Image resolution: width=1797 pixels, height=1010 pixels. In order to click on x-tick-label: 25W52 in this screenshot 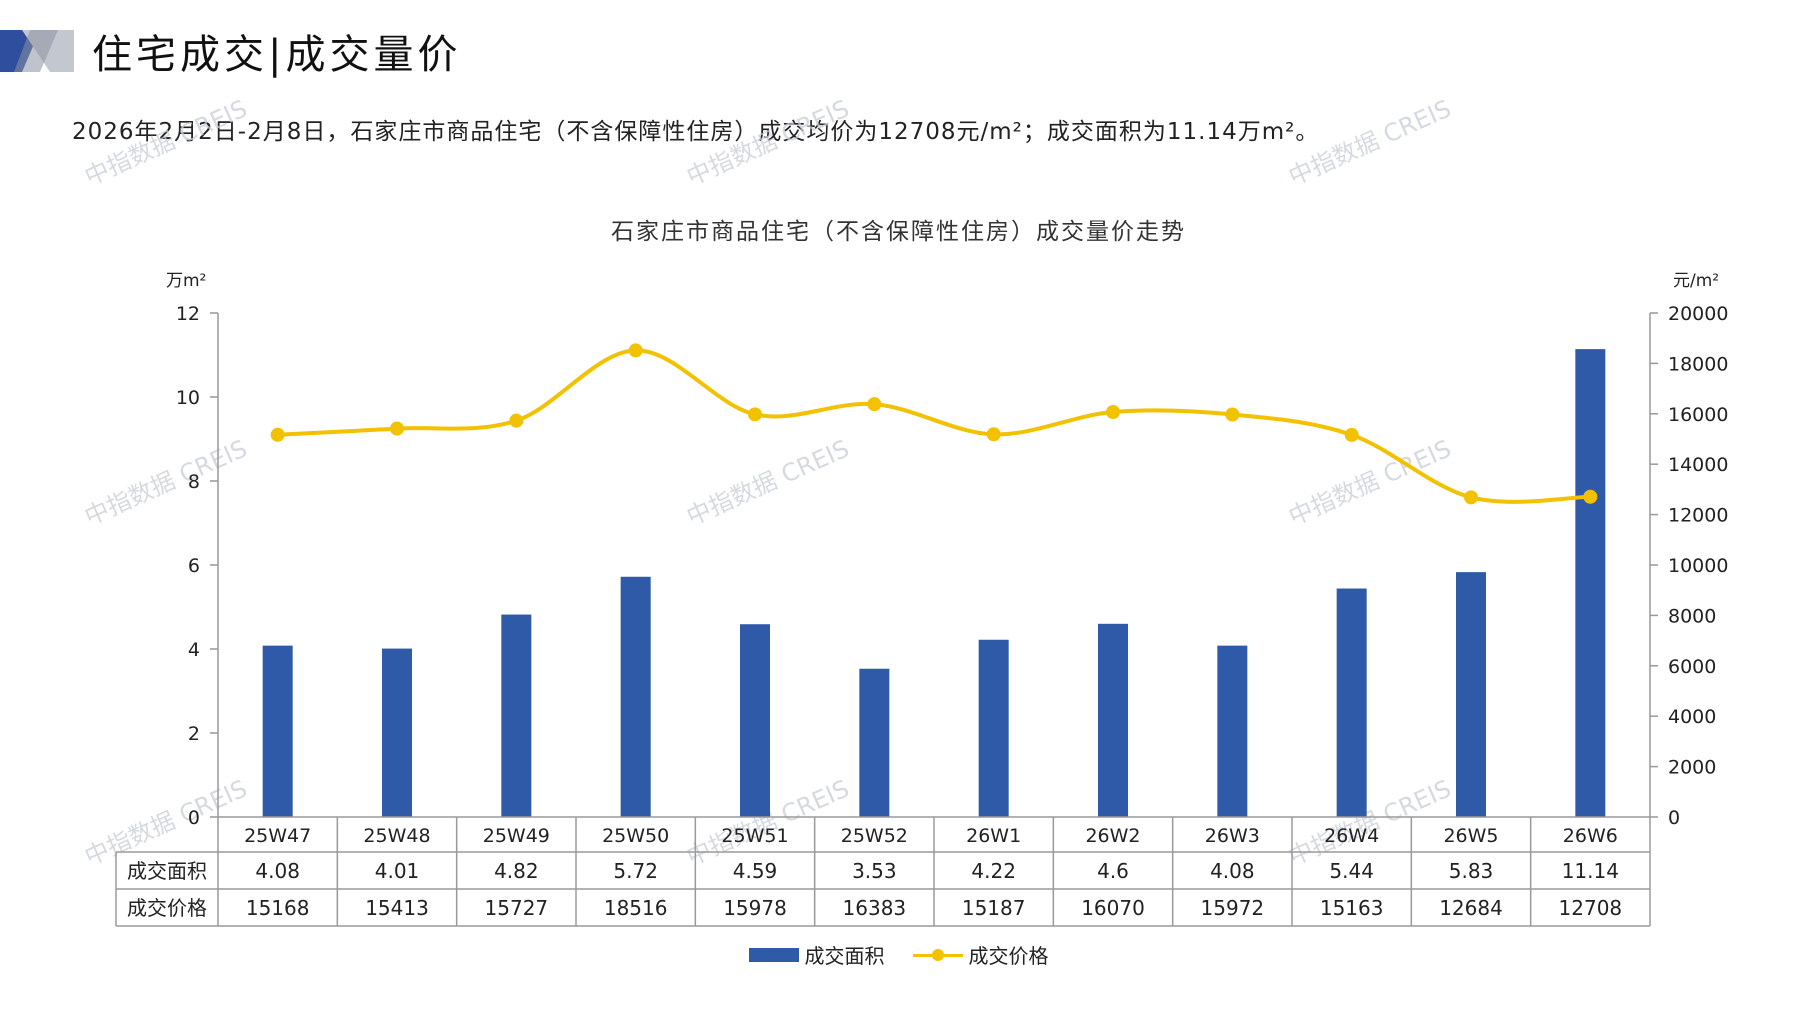, I will do `click(874, 836)`.